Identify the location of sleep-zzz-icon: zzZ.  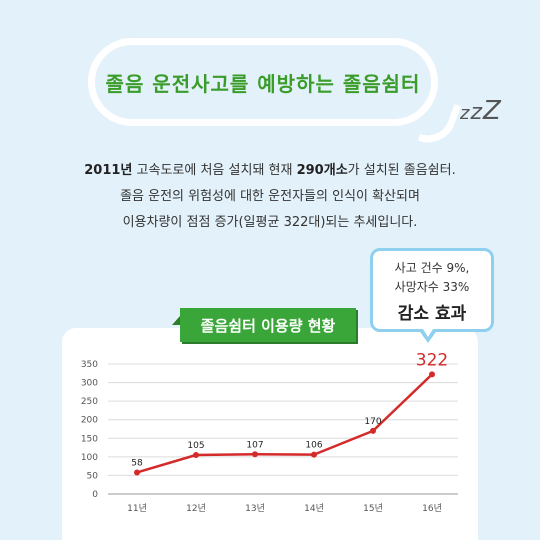
(481, 111).